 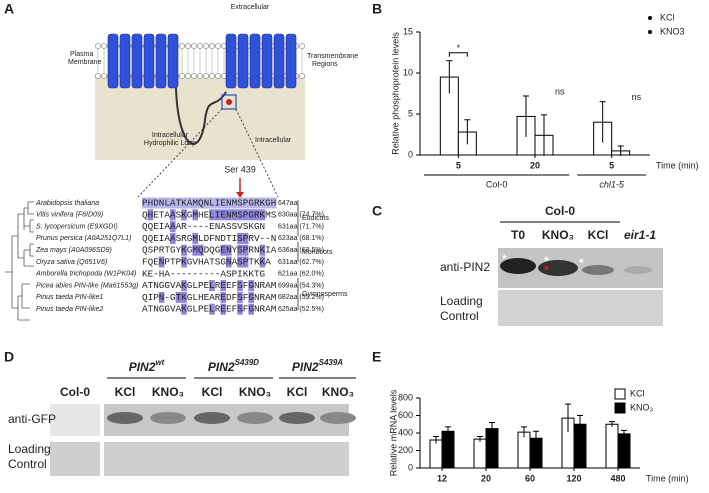 I want to click on sig-bracket, so click(x=458, y=54).